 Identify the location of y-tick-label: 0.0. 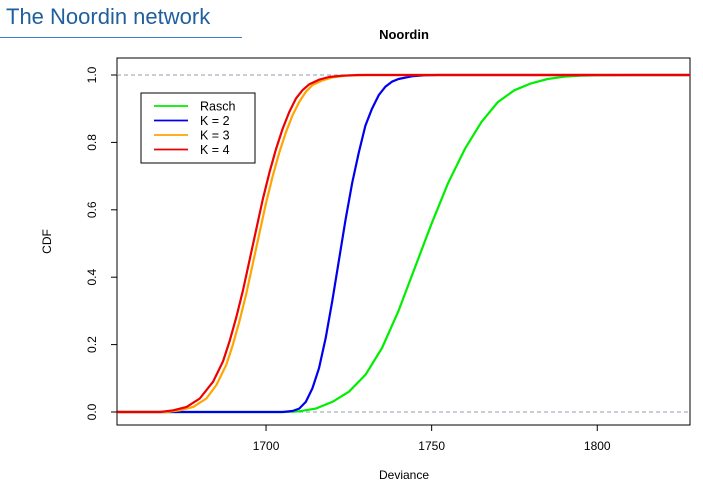
(92, 411).